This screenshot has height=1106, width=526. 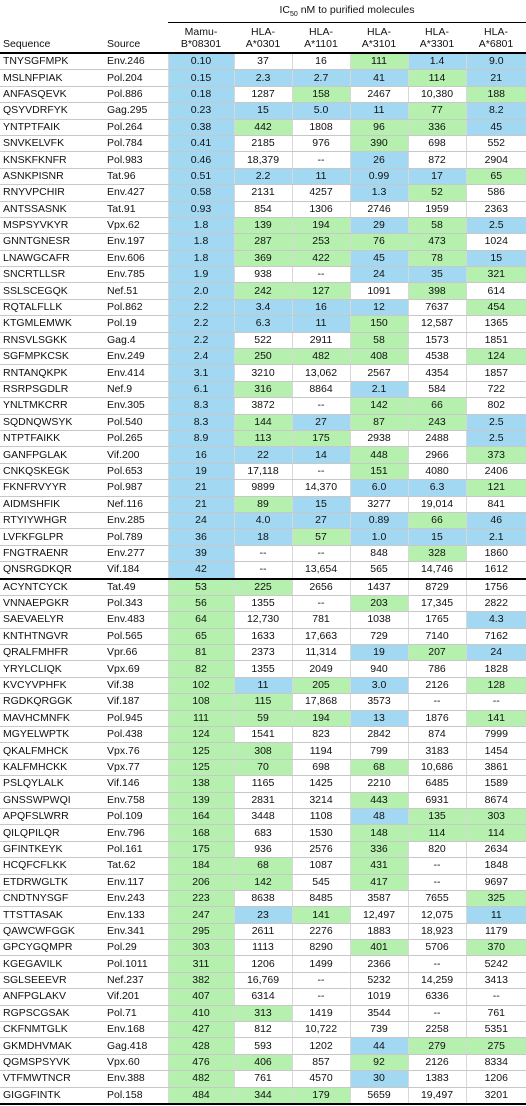 I want to click on source-cell: Vpx.60, so click(x=136, y=1063).